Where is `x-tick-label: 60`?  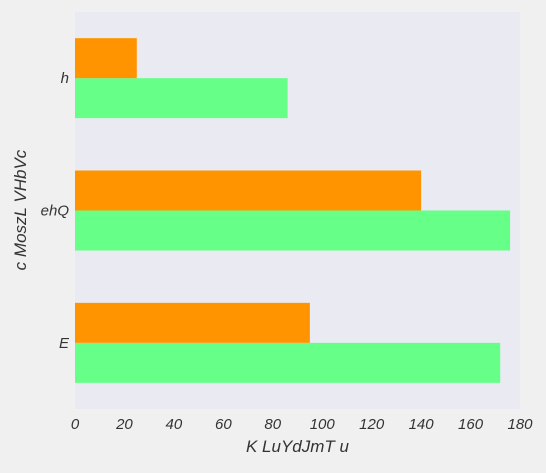
x-tick-label: 60 is located at coordinates (223, 424).